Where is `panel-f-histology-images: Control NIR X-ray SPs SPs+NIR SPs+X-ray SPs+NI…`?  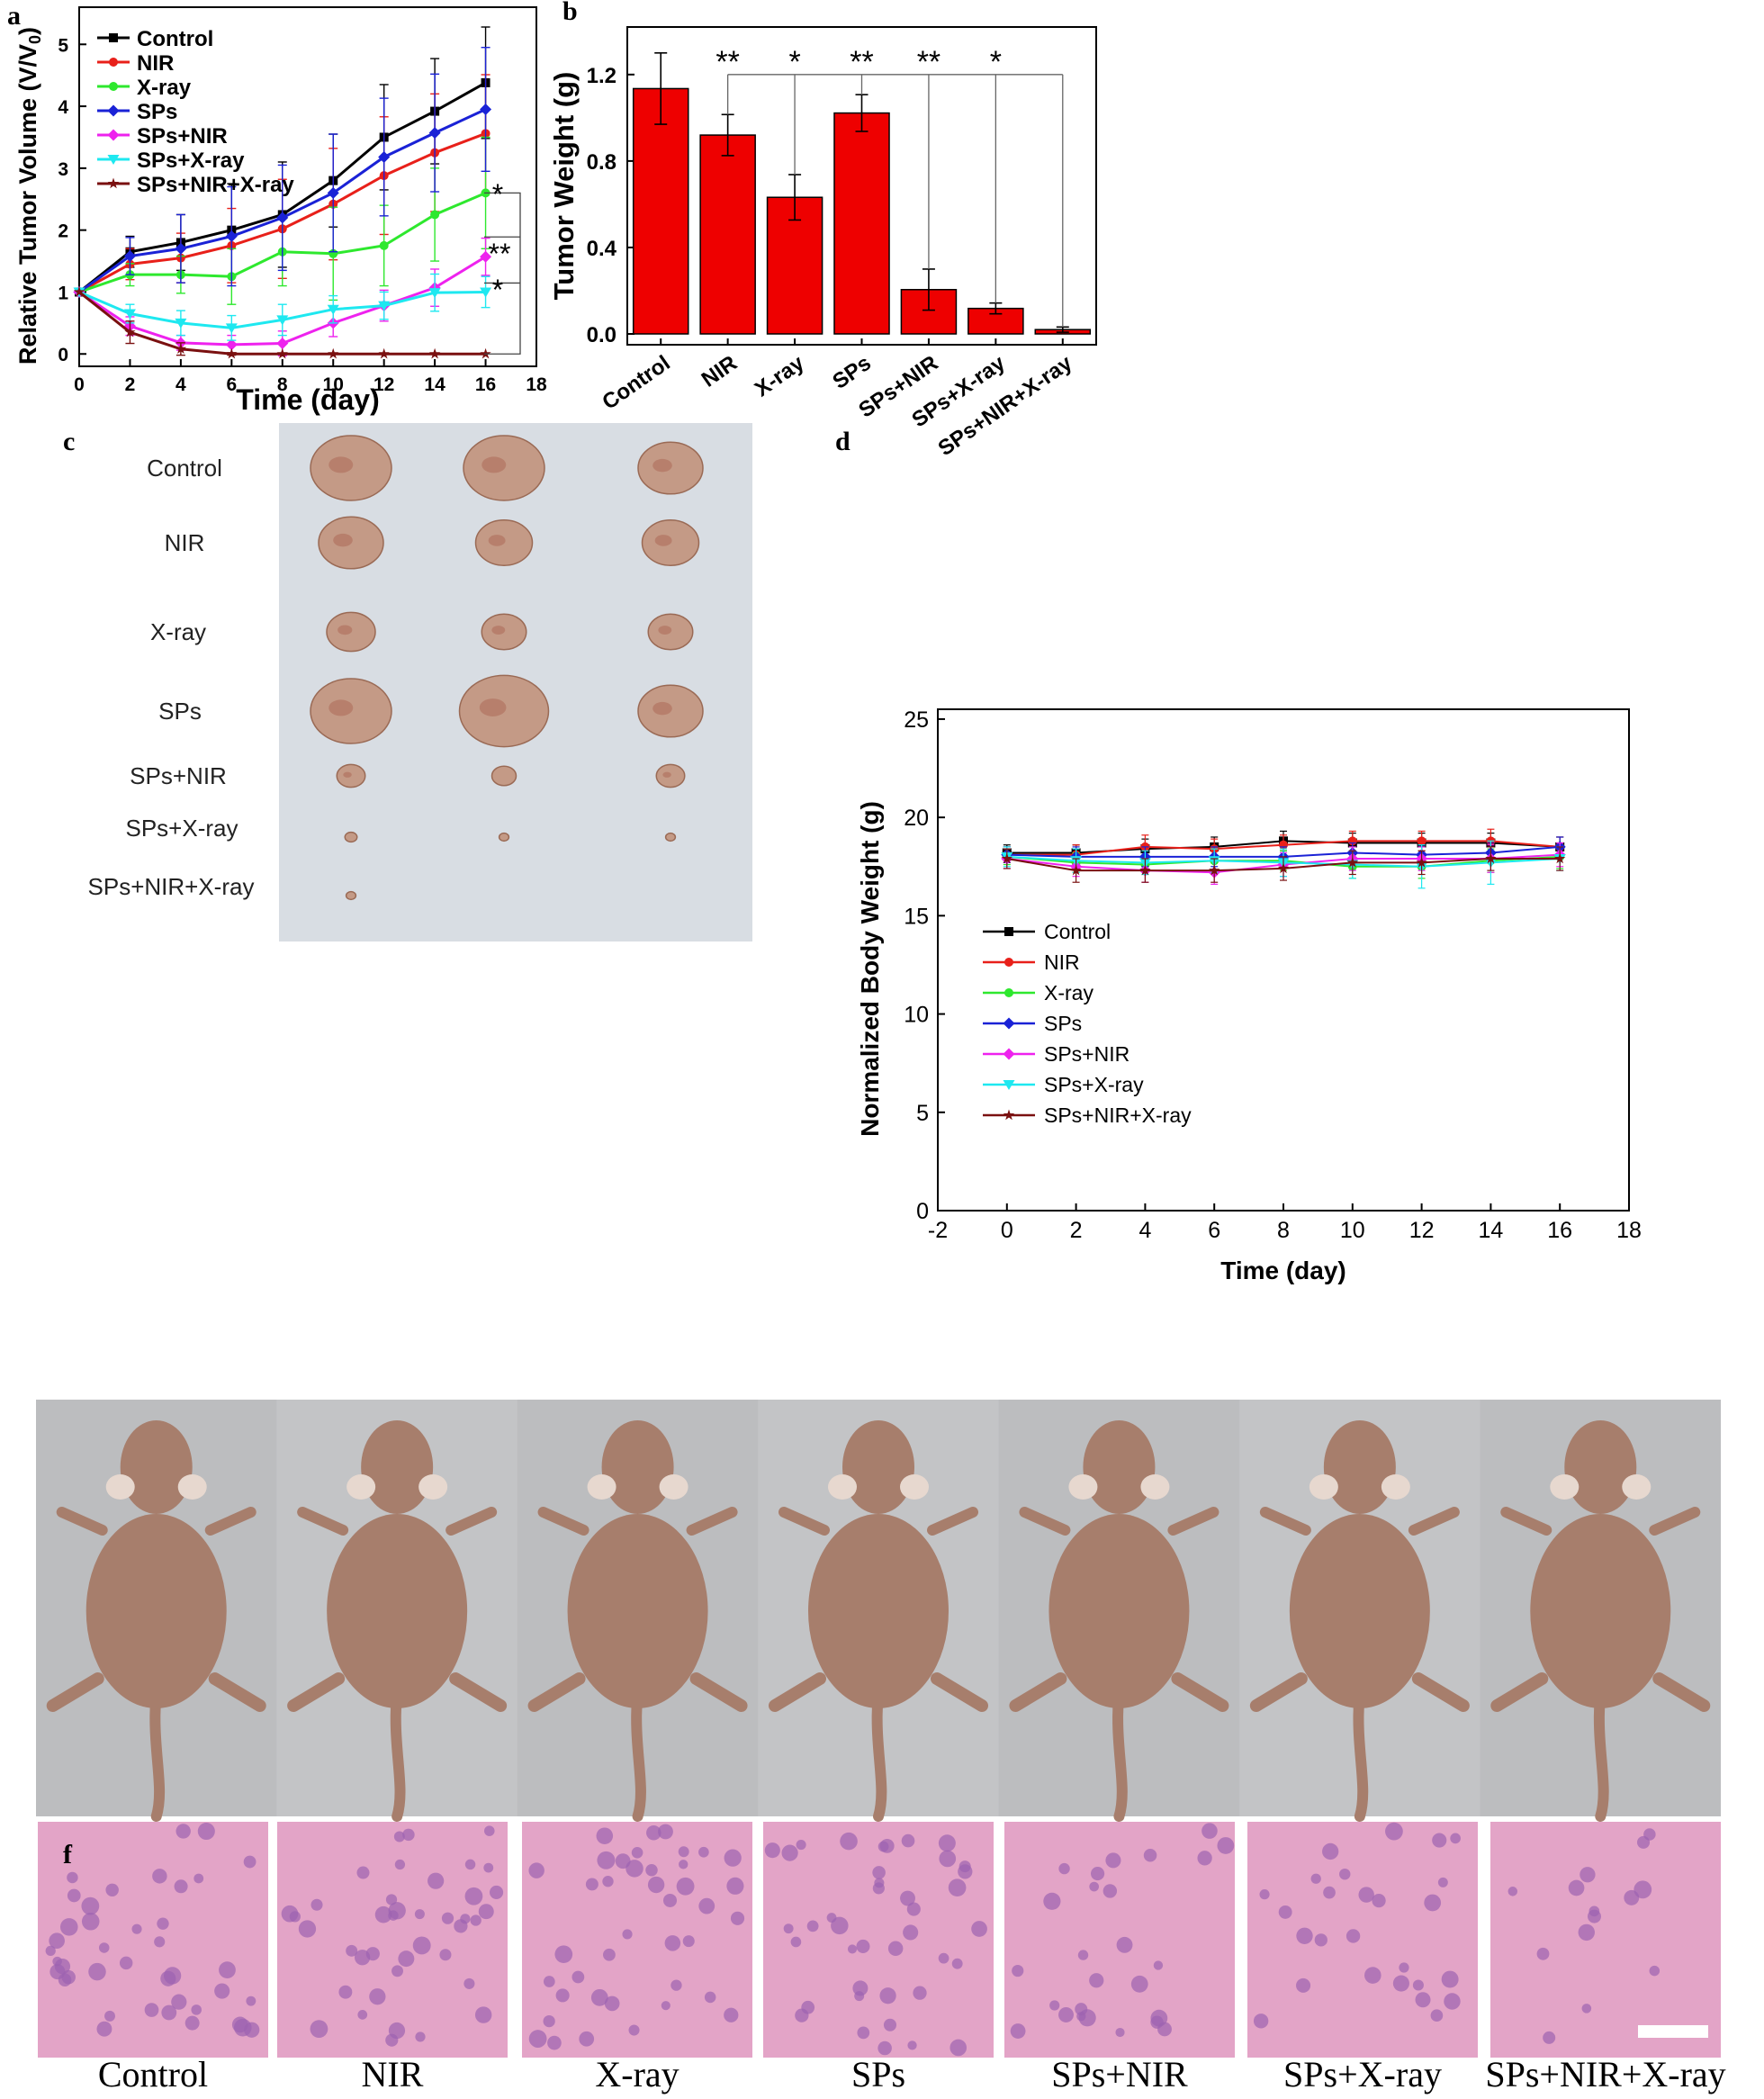
panel-f-histology-images: Control NIR X-ray SPs SPs+NIR SPs+X-ray SPs+NI… is located at coordinates (882, 1958).